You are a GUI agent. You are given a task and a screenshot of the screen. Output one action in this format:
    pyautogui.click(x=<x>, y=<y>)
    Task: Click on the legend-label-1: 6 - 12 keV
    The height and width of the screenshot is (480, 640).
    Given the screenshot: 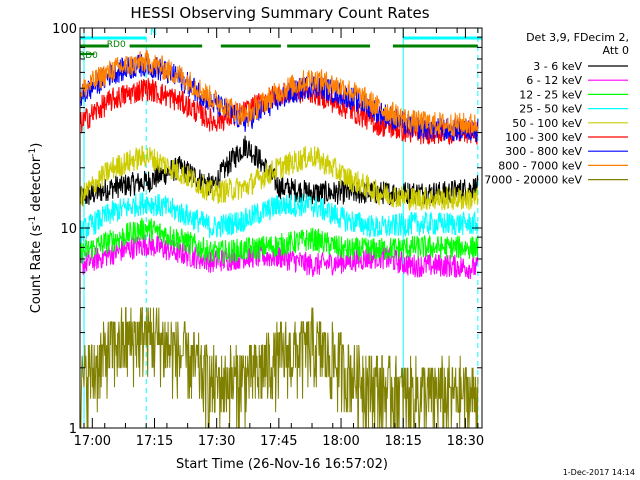 What is the action you would take?
    pyautogui.click(x=554, y=80)
    